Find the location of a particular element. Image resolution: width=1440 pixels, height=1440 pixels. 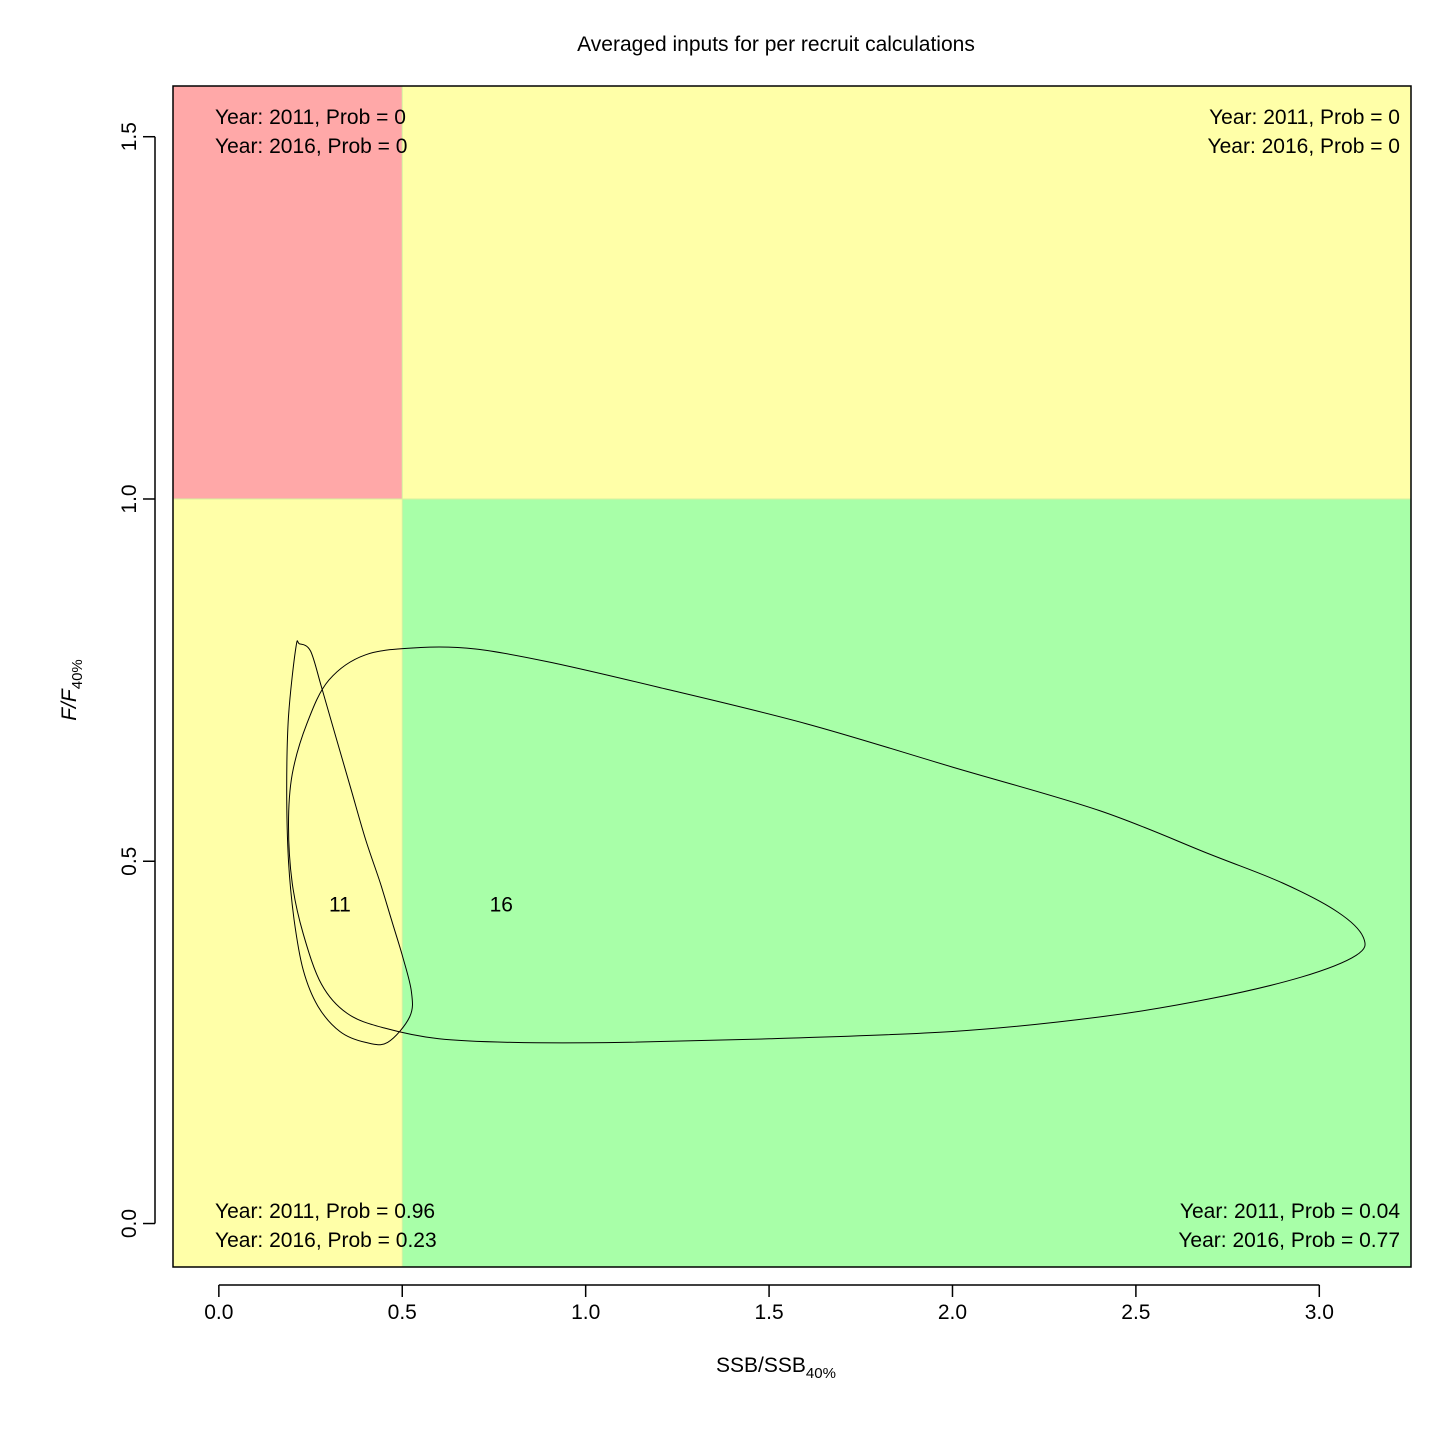

x-tick-label-3.0: 3.0 is located at coordinates (1319, 1312).